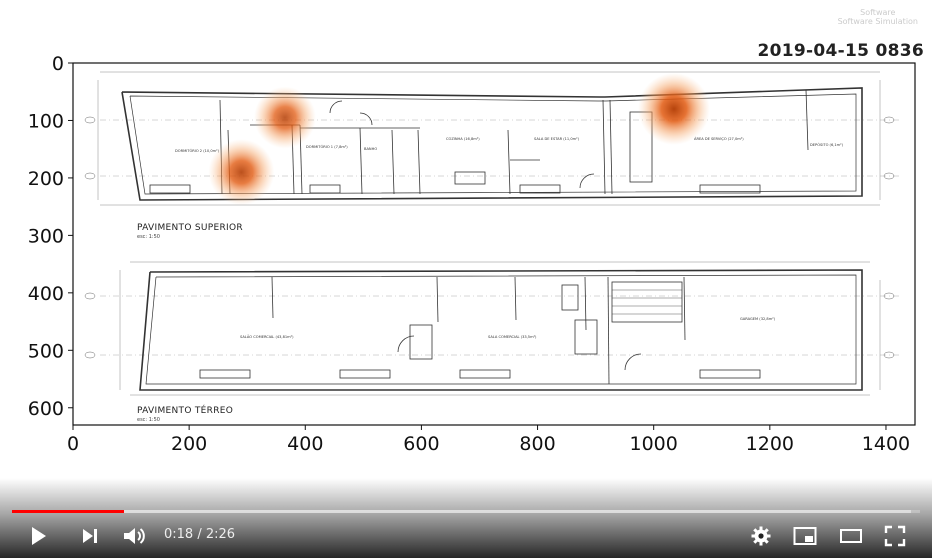 This screenshot has width=932, height=558. What do you see at coordinates (327, 146) in the screenshot?
I see `room-label-upper: DORMITÓRIO 1 (7,8m²)` at bounding box center [327, 146].